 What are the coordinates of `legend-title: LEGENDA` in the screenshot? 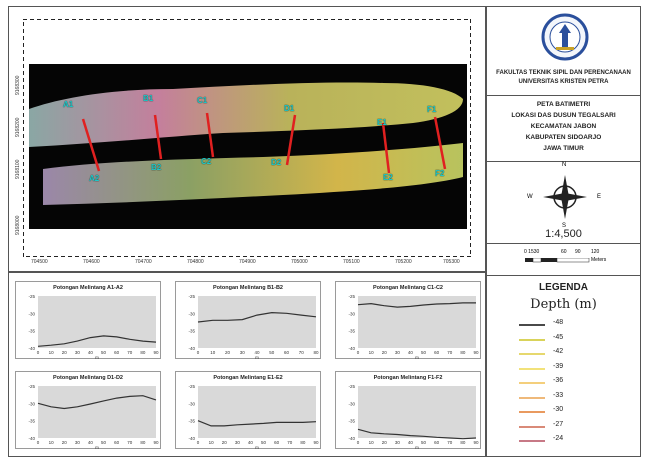 It's located at (563, 287).